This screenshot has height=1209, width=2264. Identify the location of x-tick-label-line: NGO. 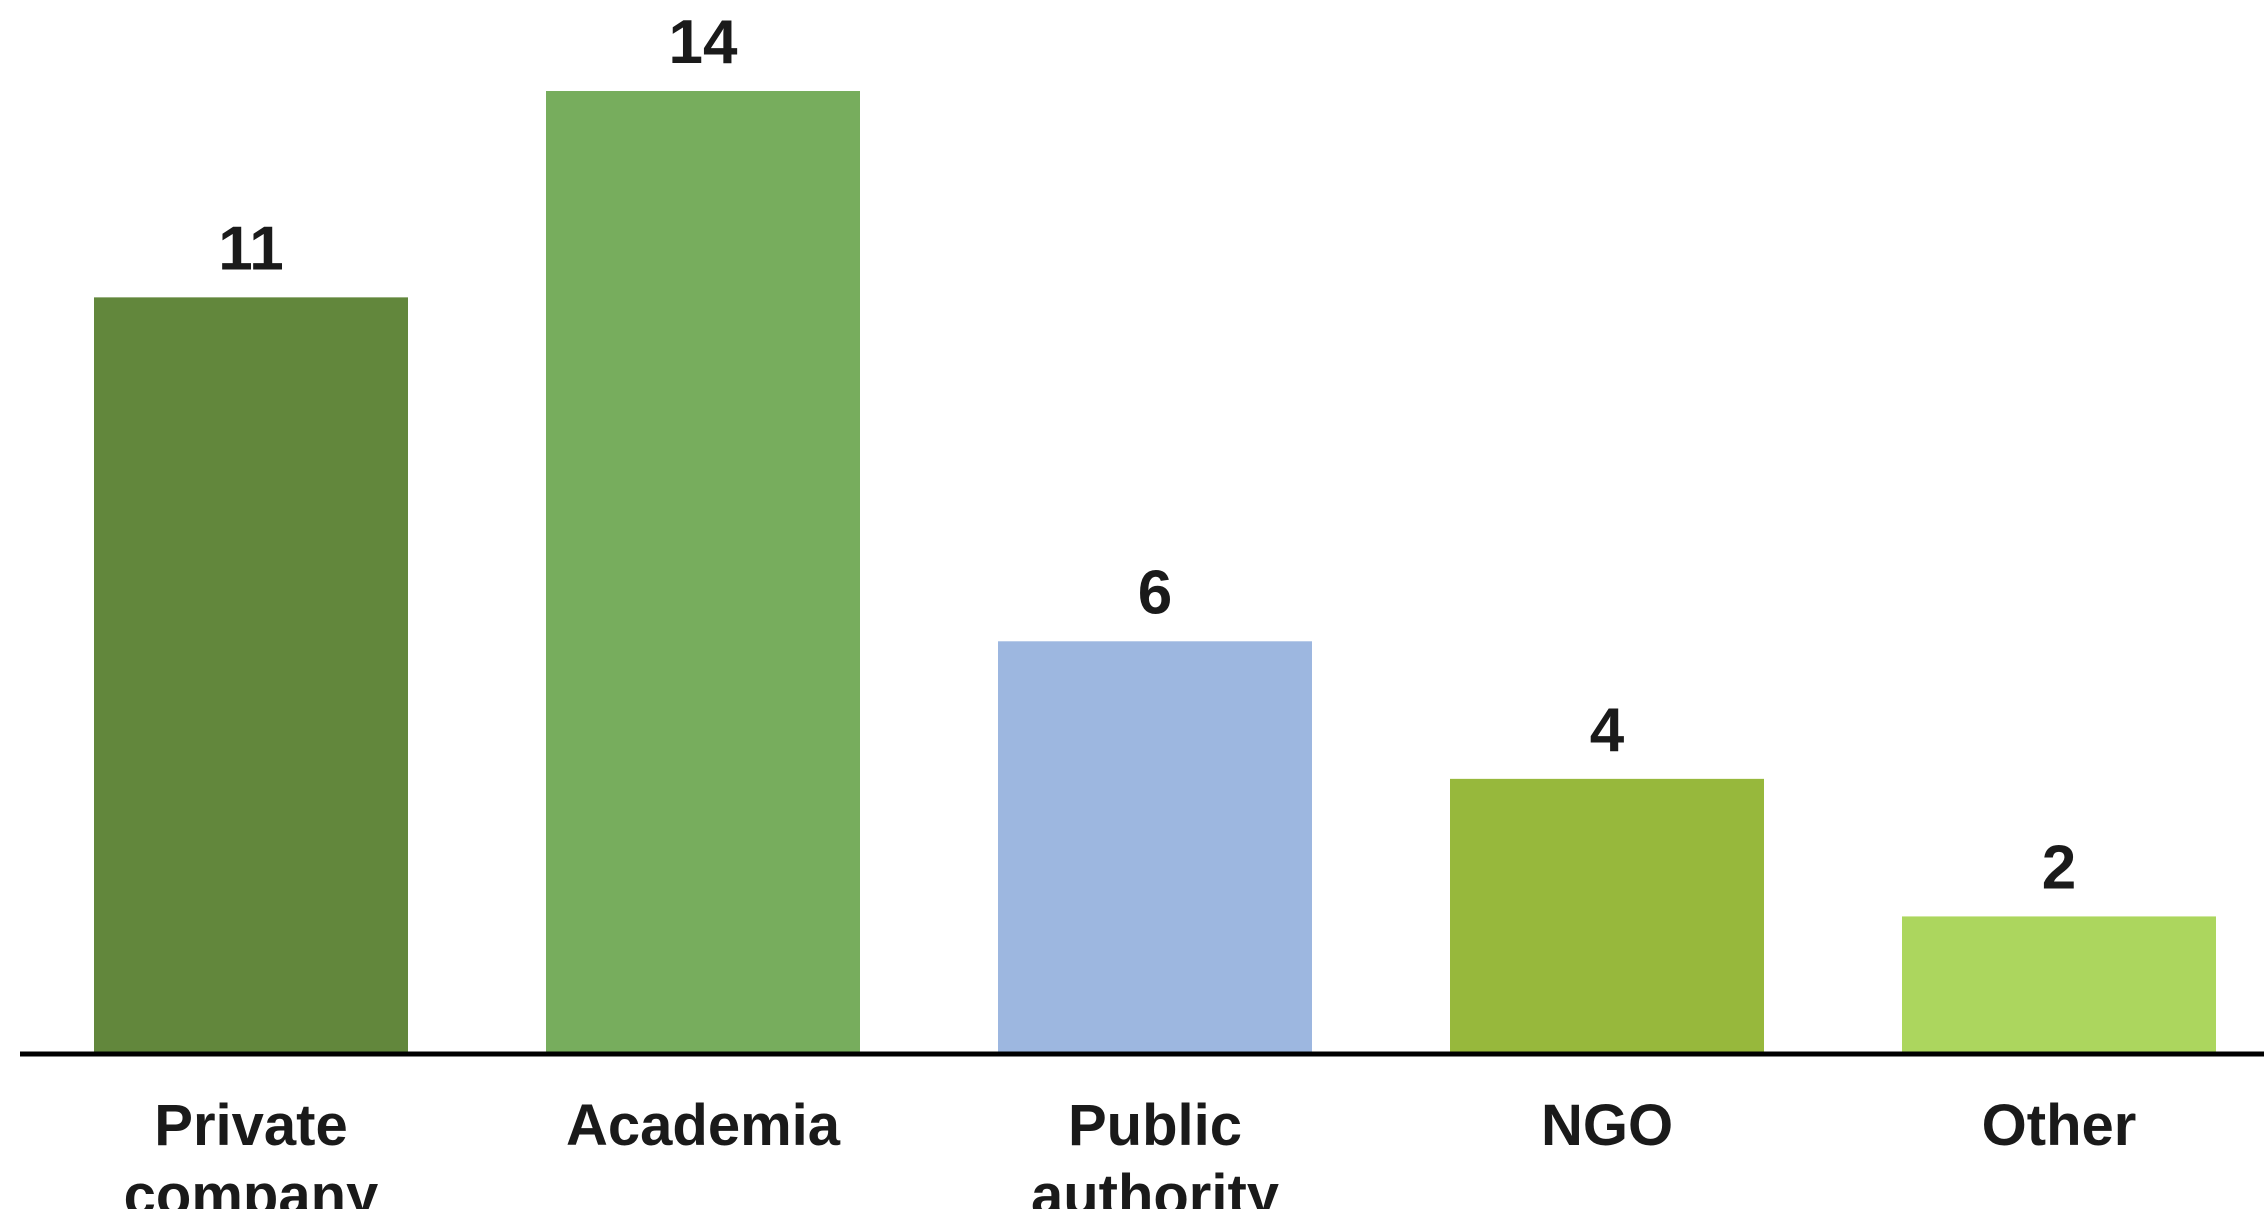
(1607, 1125).